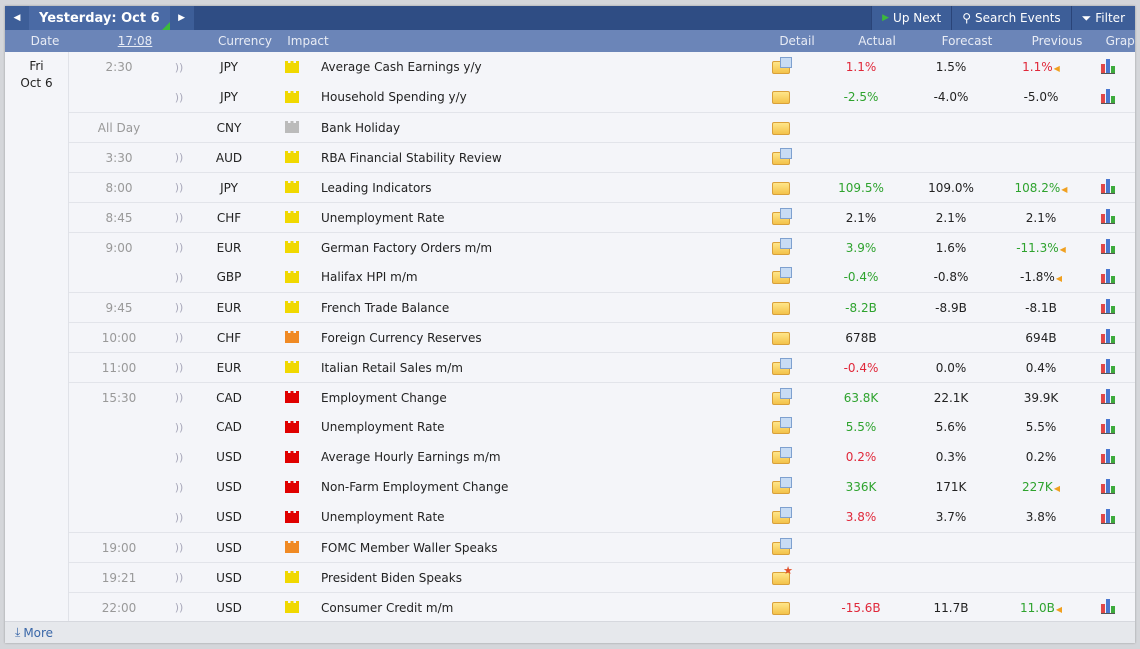  Describe the element at coordinates (387, 607) in the screenshot. I see `event-title: Consumer Credit m/m` at that location.